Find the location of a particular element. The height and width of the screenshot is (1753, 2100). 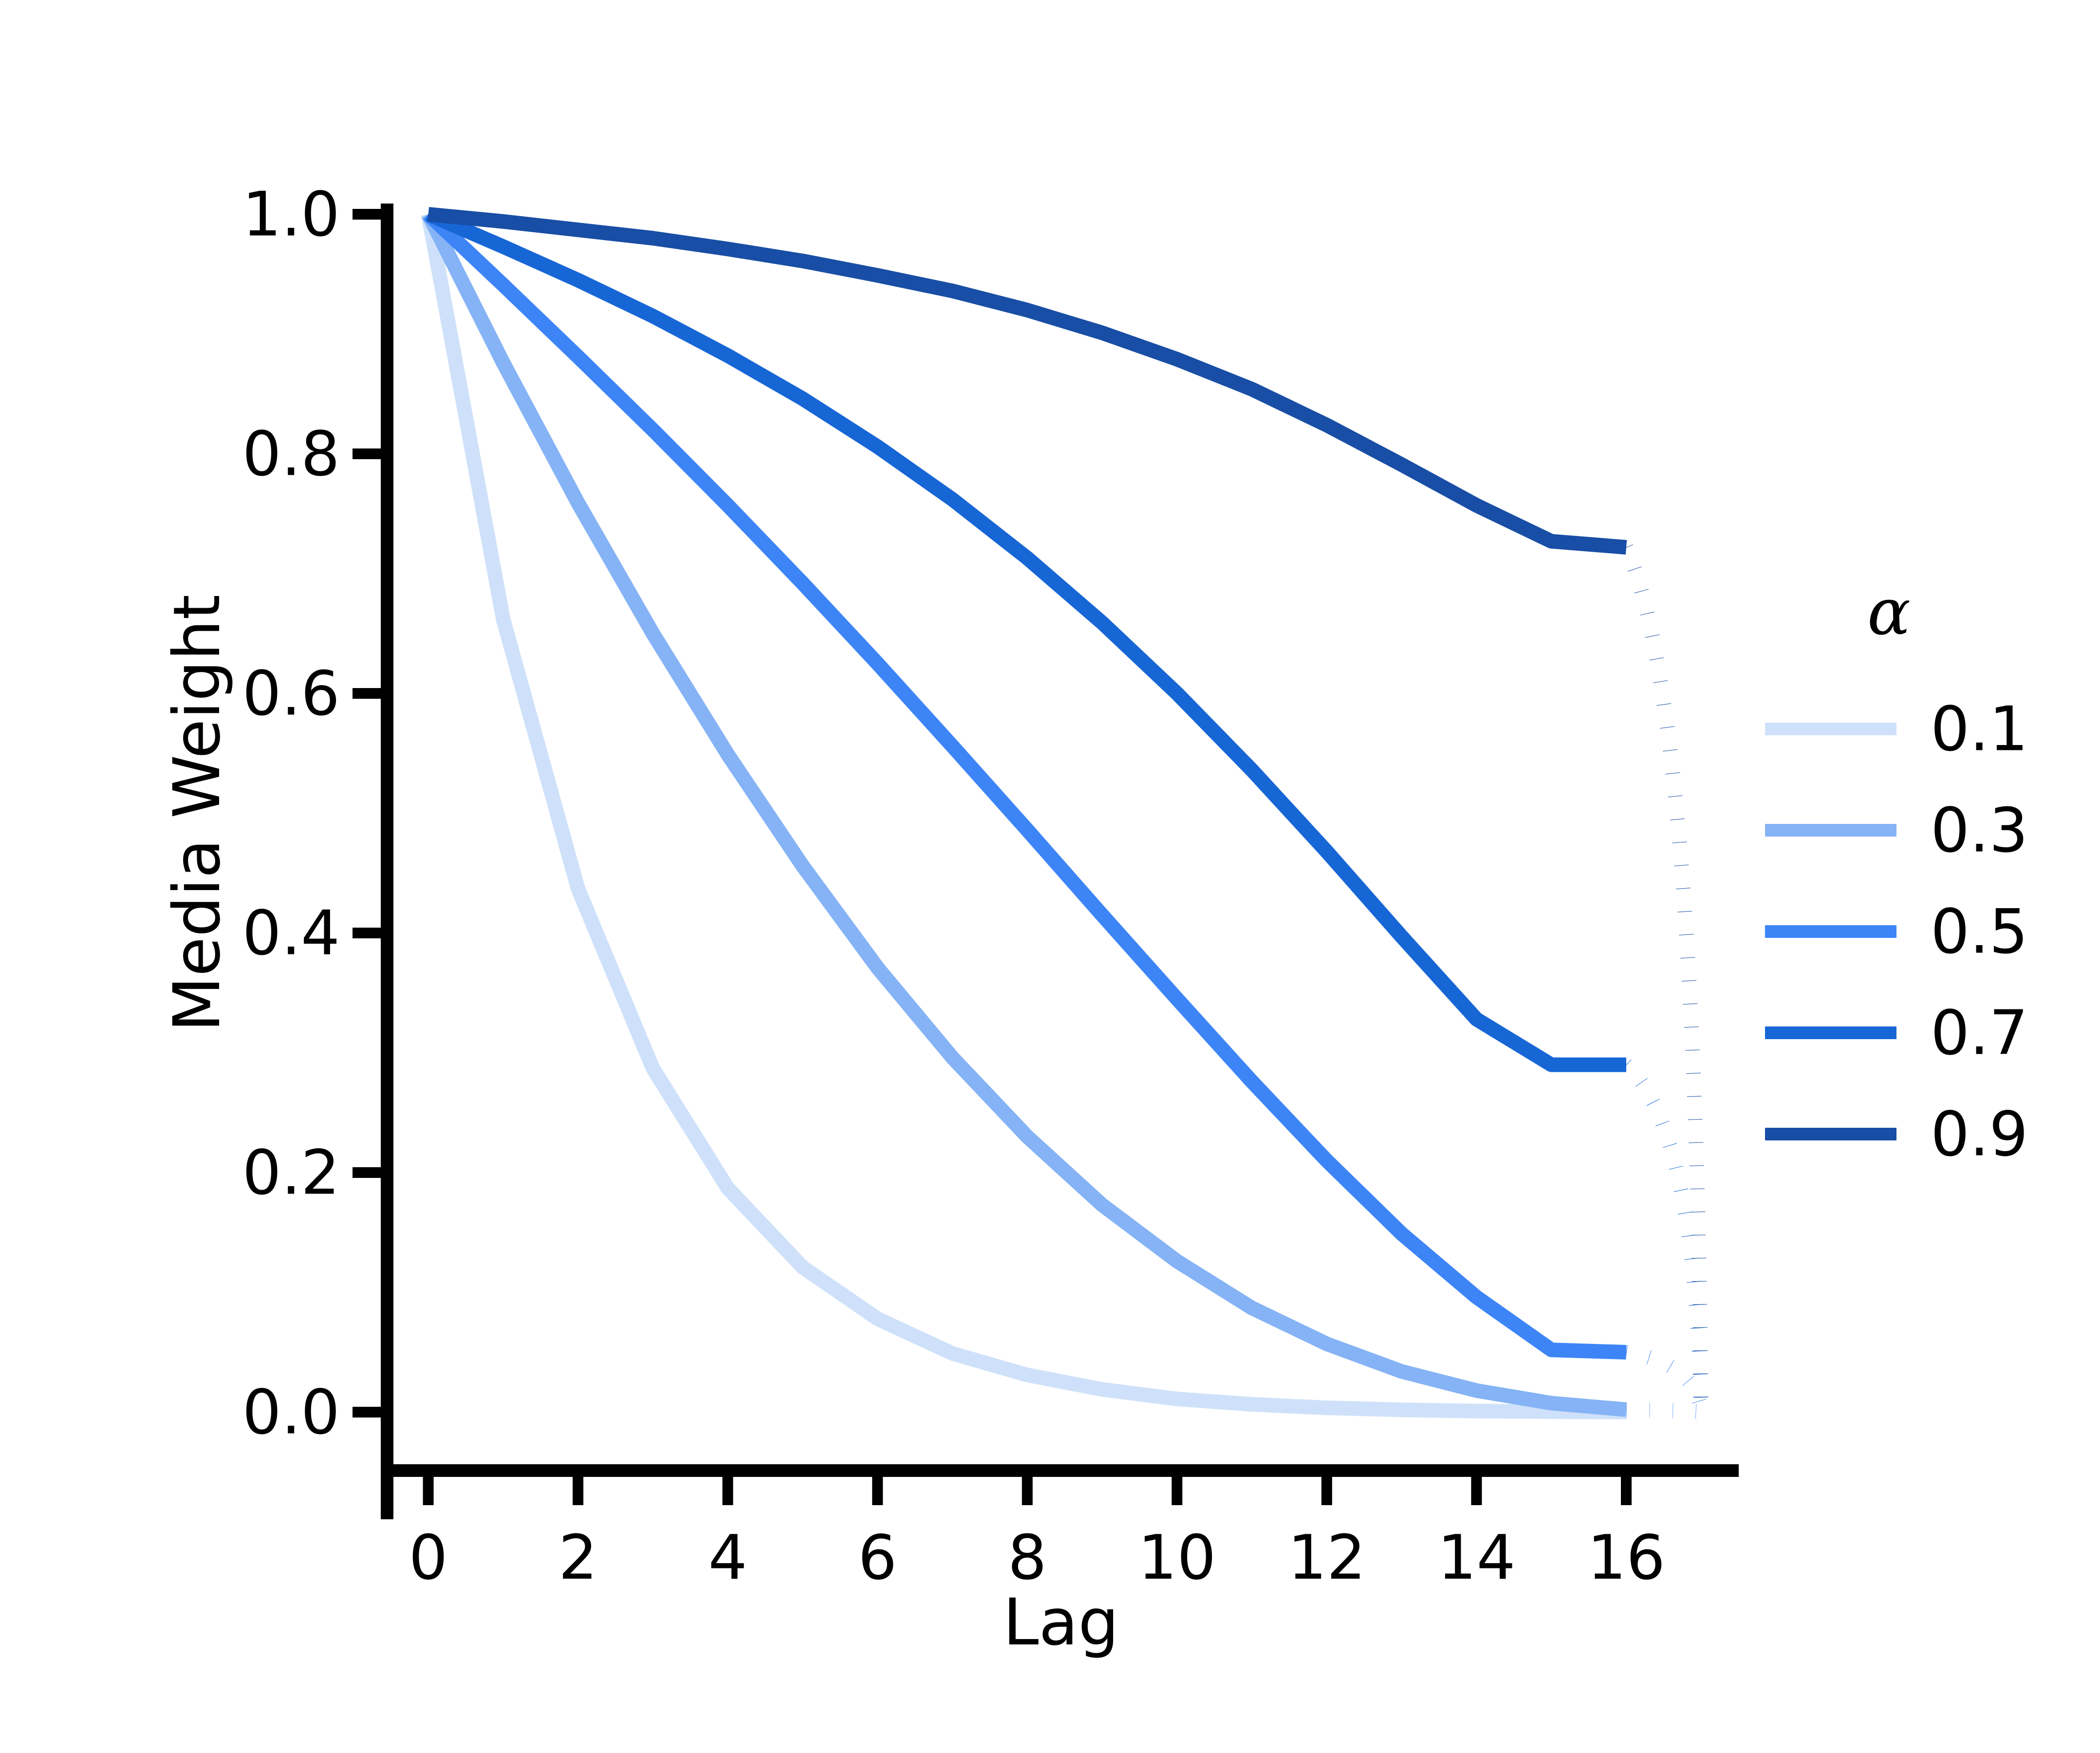

series-line-solid is located at coordinates (1027, 381).